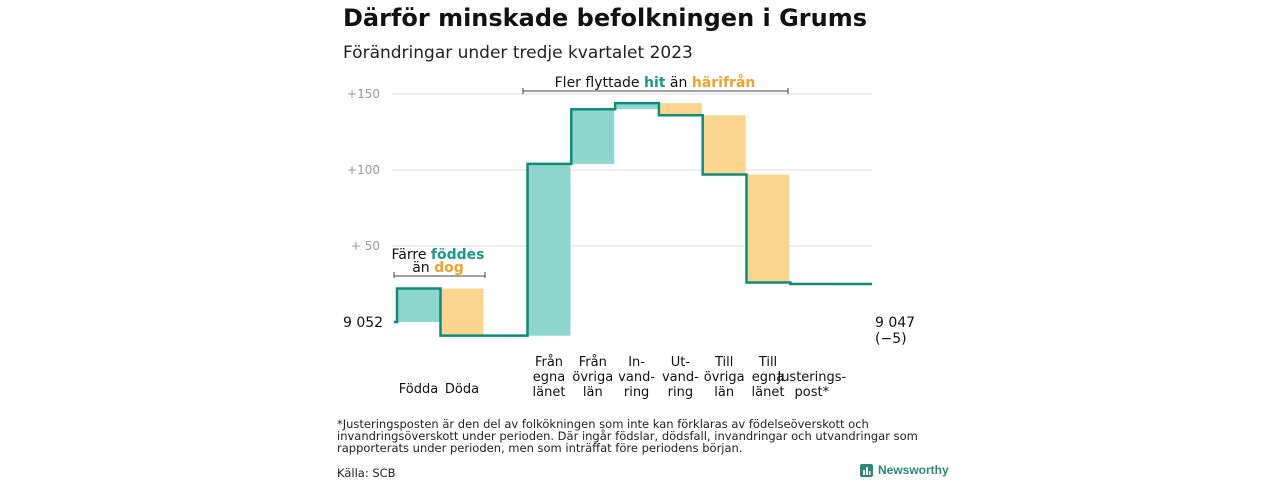  Describe the element at coordinates (363, 323) in the screenshot. I see `start-value-label: 9 052` at that location.